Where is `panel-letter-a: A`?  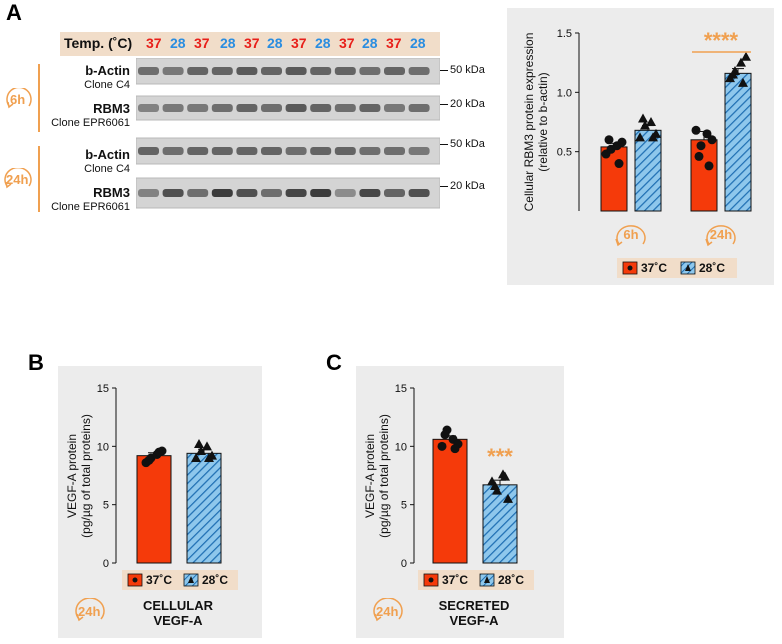 panel-letter-a: A is located at coordinates (14, 12).